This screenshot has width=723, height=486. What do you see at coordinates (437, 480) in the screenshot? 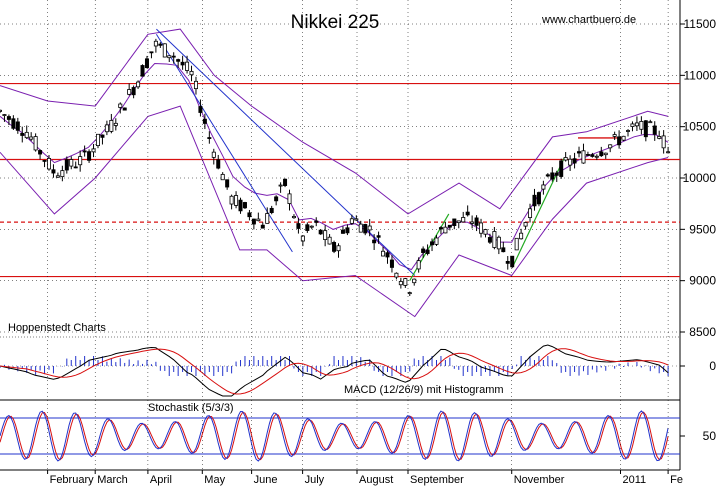
I see `x-tick-label: September` at bounding box center [437, 480].